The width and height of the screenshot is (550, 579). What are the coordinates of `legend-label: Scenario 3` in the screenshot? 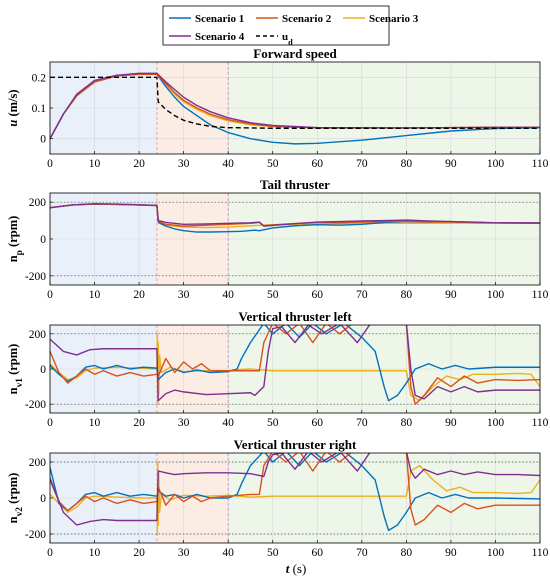 It's located at (394, 19).